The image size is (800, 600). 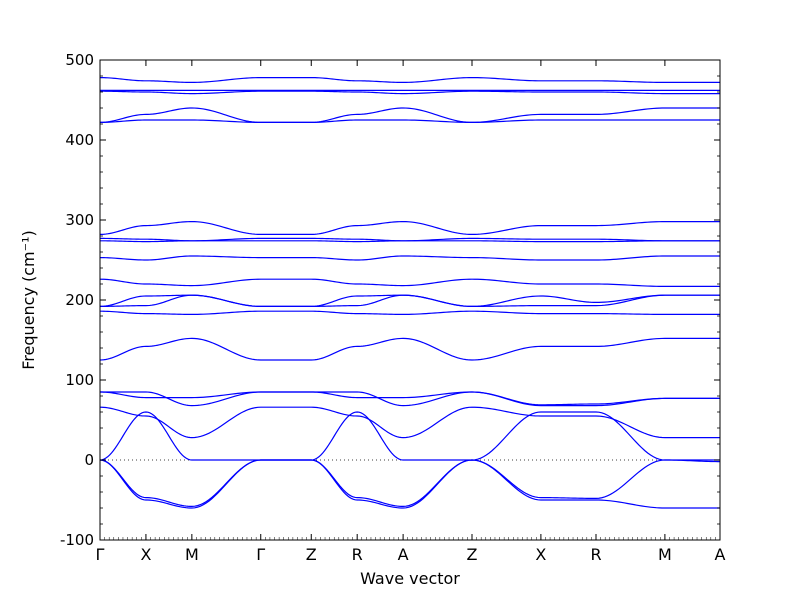 What do you see at coordinates (79, 300) in the screenshot?
I see `y-tick-label: 200` at bounding box center [79, 300].